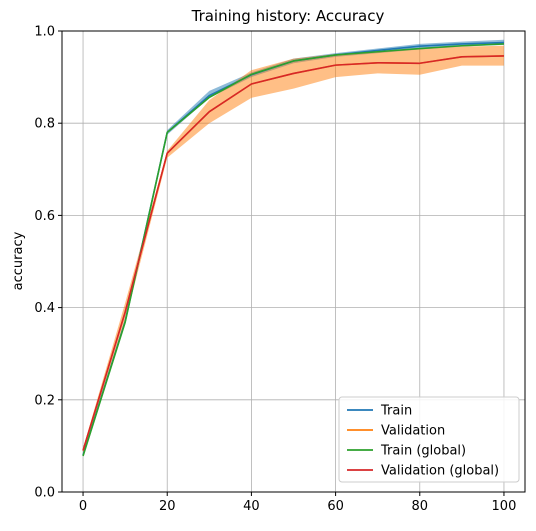 The height and width of the screenshot is (531, 536). Describe the element at coordinates (18, 260) in the screenshot. I see `y-axis-label: accuracy` at that location.